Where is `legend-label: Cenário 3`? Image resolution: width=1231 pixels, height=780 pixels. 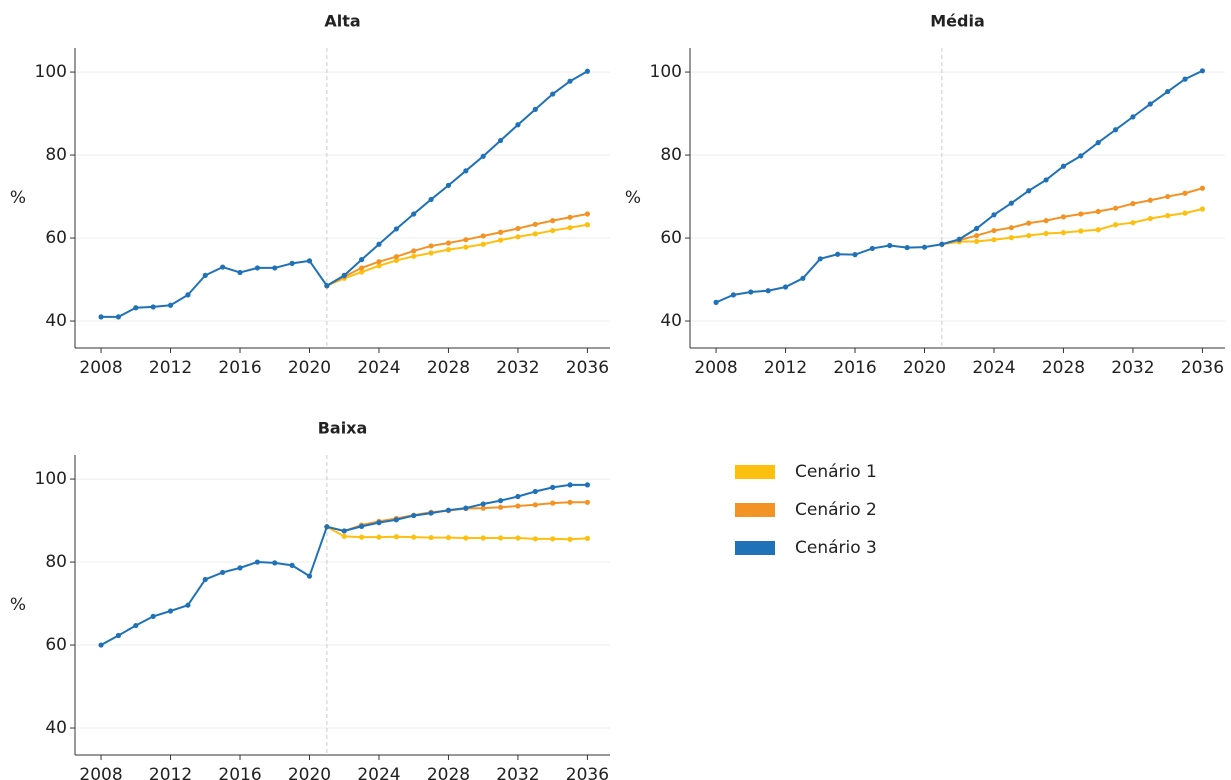
legend-label: Cenário 3 is located at coordinates (836, 548).